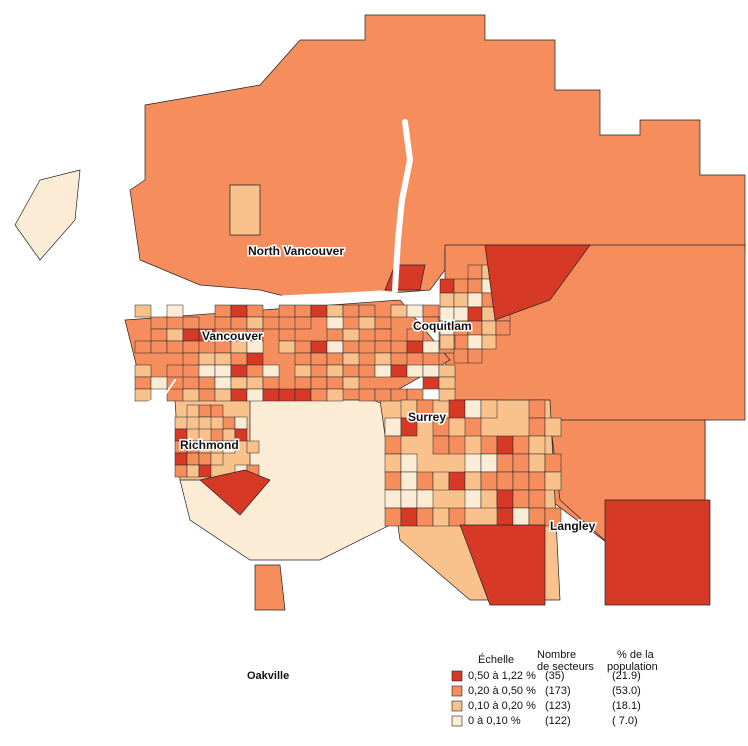 This screenshot has width=748, height=746. Describe the element at coordinates (496, 659) in the screenshot. I see `legend-header: Échelle` at that location.